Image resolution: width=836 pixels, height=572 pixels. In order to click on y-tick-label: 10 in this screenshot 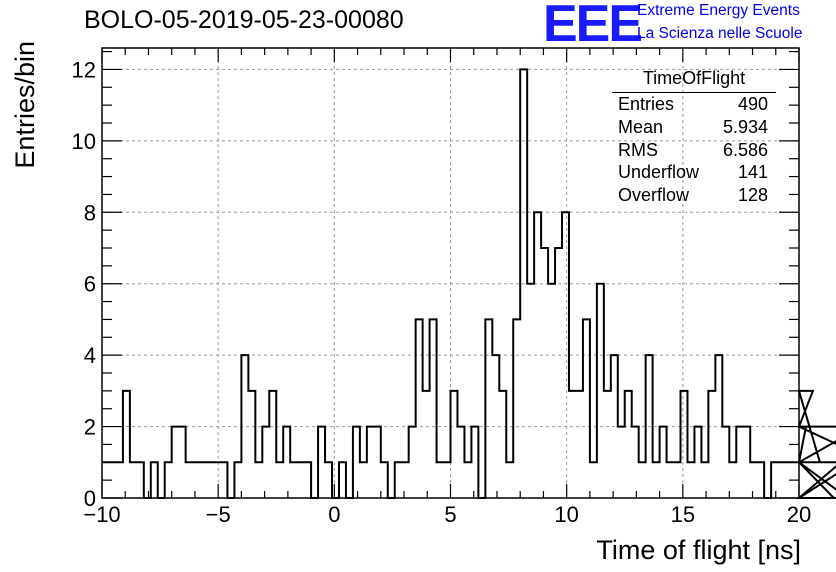, I will do `click(84, 141)`.